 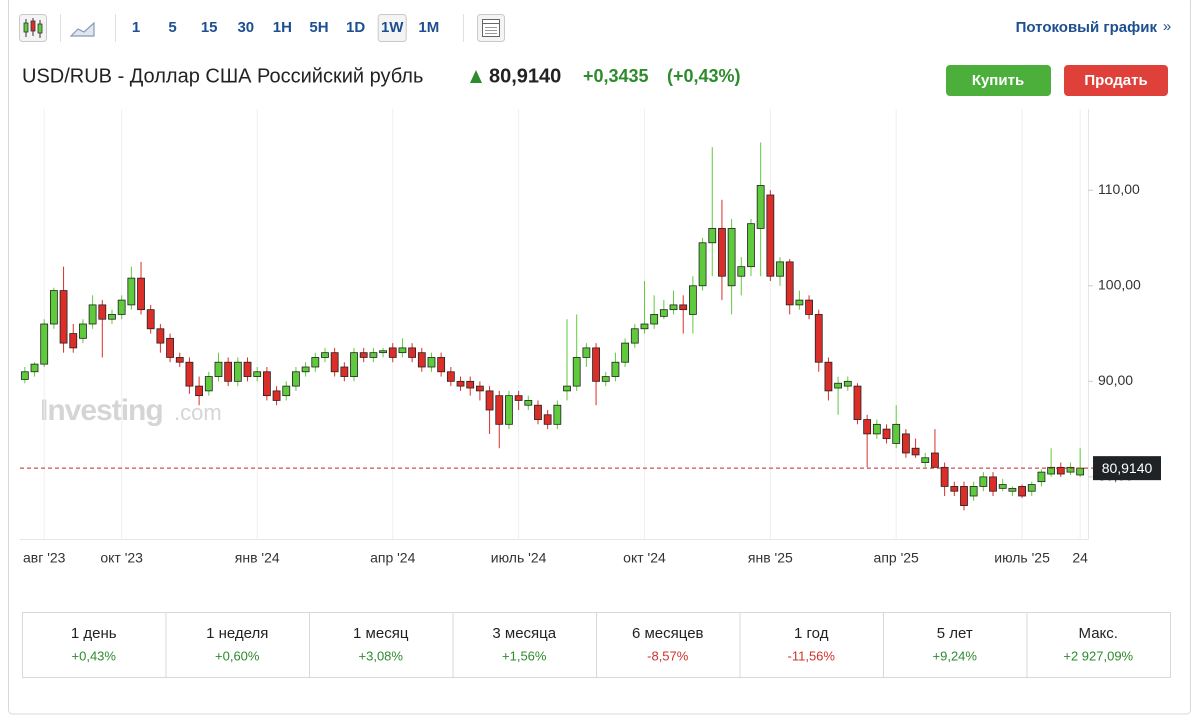 What do you see at coordinates (94, 633) in the screenshot?
I see `period-label: 1 день` at bounding box center [94, 633].